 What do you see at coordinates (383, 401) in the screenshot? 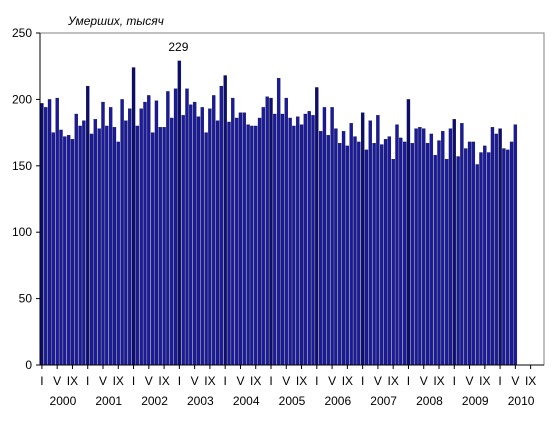
I see `x-year-label: 2007` at bounding box center [383, 401].